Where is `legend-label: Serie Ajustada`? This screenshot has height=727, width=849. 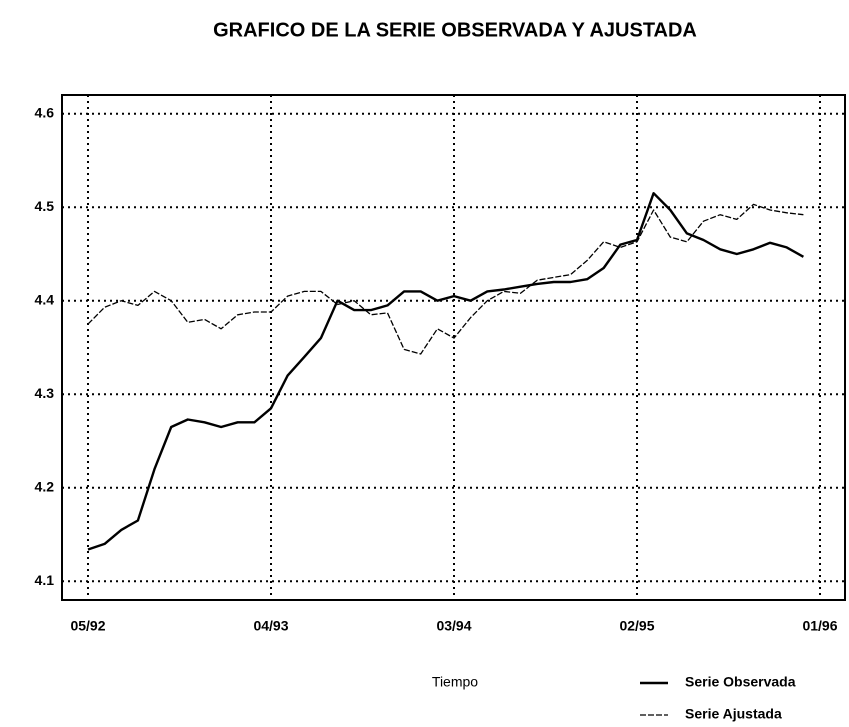
legend-label: Serie Ajustada is located at coordinates (733, 714).